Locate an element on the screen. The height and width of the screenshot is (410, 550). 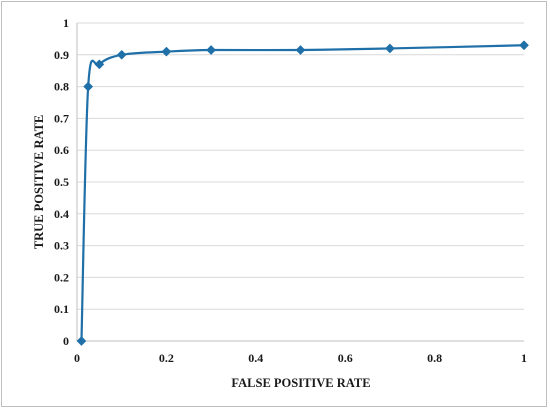
y-axis-label: TRUE POSITIVE RATE is located at coordinates (39, 182).